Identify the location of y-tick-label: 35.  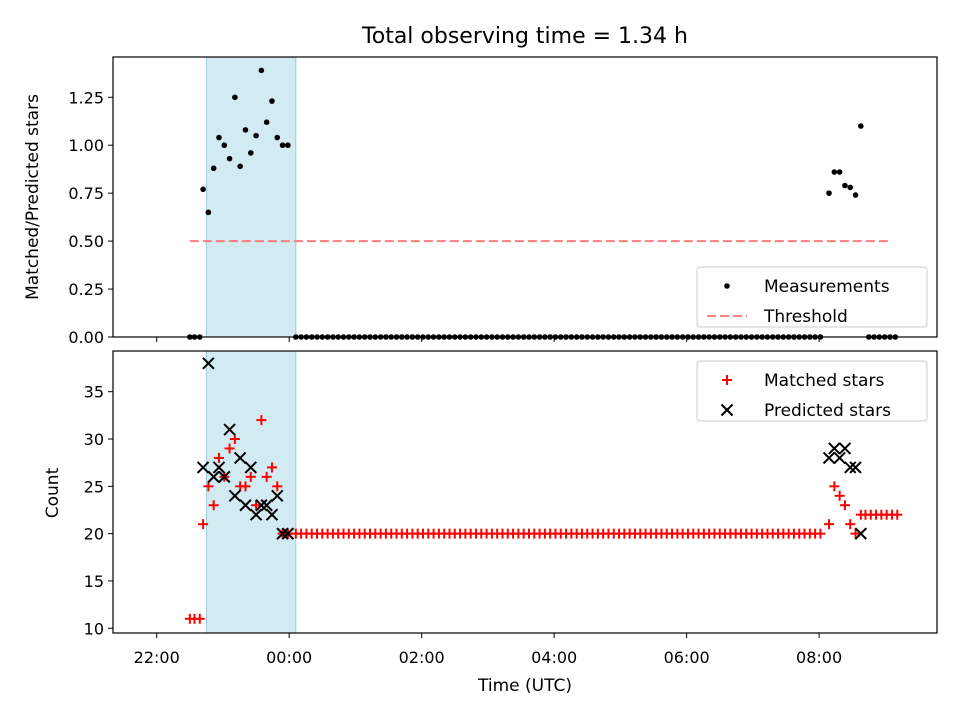
(94, 392).